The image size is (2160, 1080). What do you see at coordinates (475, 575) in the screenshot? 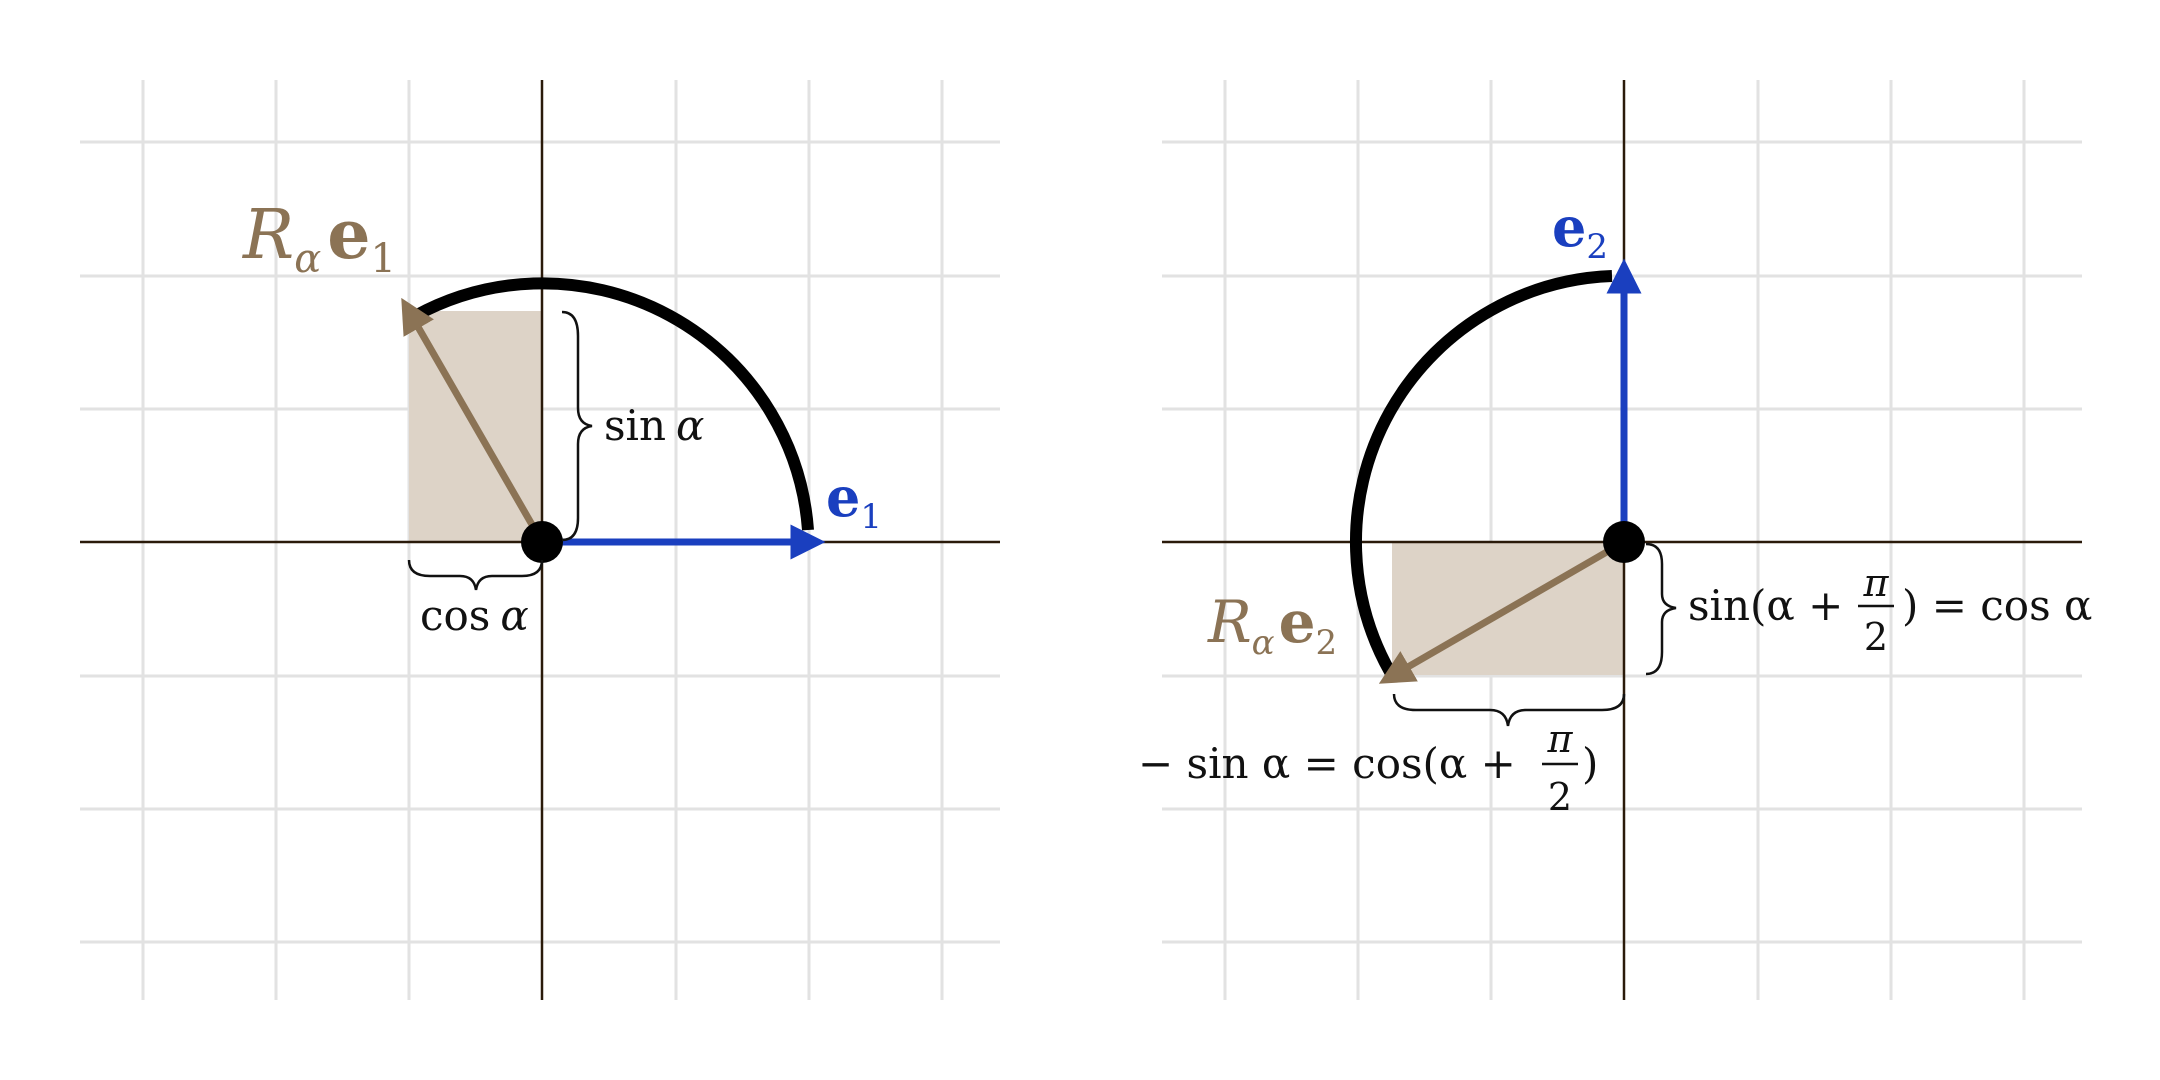
I see `left-cos-brace` at bounding box center [475, 575].